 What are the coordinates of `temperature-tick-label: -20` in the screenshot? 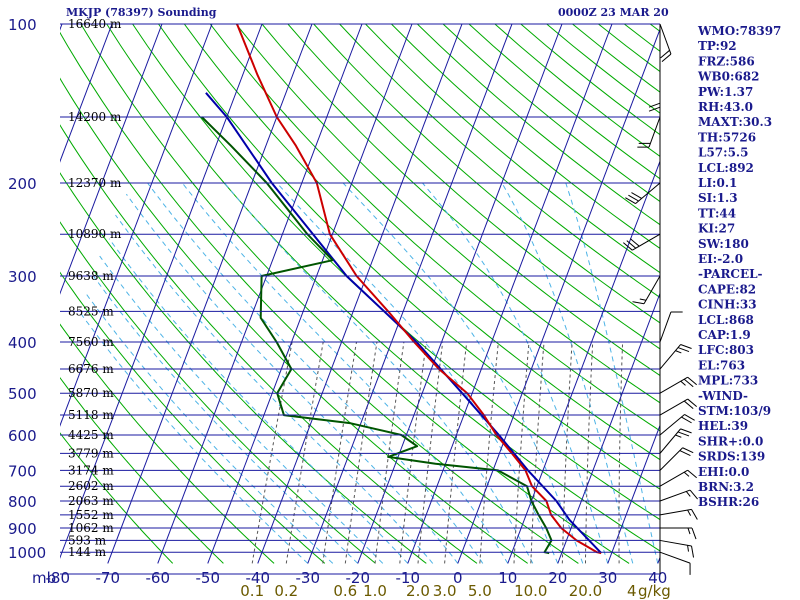 It's located at (358, 578).